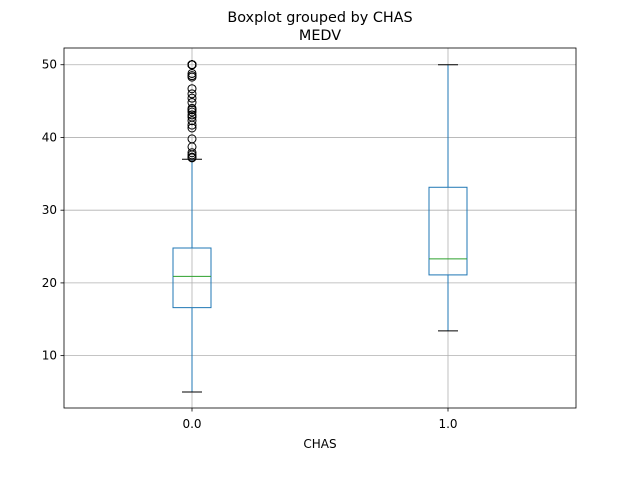 The image size is (640, 484). Describe the element at coordinates (49, 137) in the screenshot. I see `y-tick-label: 40` at that location.